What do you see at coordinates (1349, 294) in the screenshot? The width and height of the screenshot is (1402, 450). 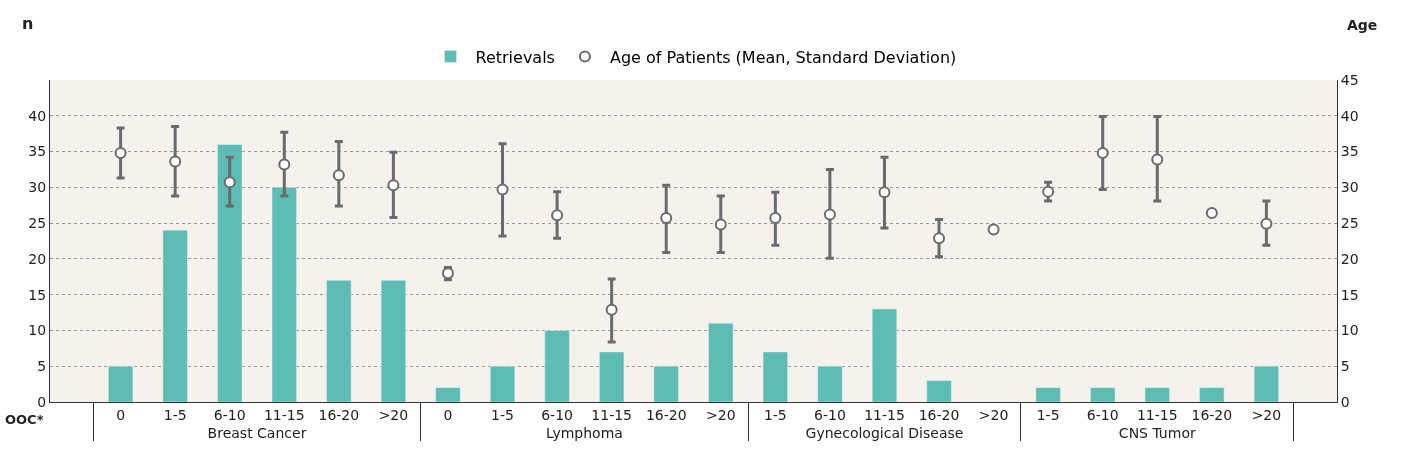 I see `y2-tick-label: 15` at bounding box center [1349, 294].